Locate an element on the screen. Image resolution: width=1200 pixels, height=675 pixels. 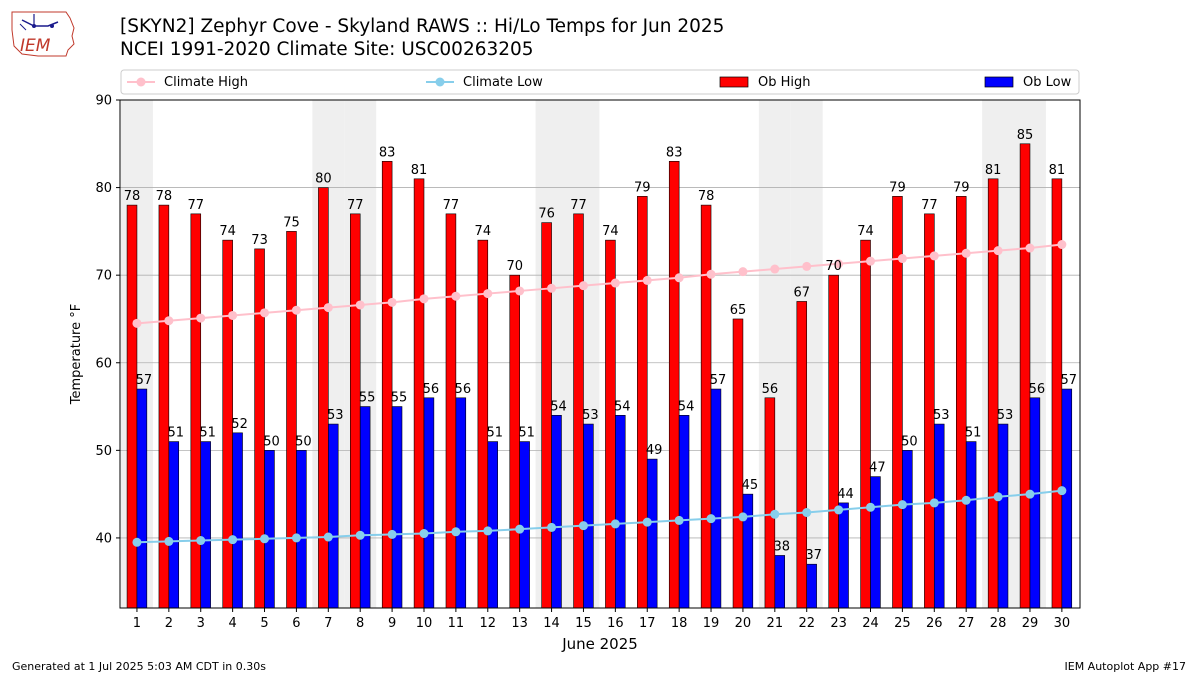
x-tick-label: 24 is located at coordinates (870, 623).